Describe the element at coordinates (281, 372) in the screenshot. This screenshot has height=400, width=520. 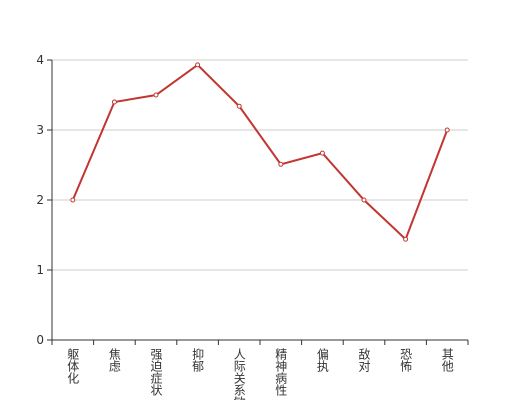
I see `x-tick-label: 精神病性` at that location.